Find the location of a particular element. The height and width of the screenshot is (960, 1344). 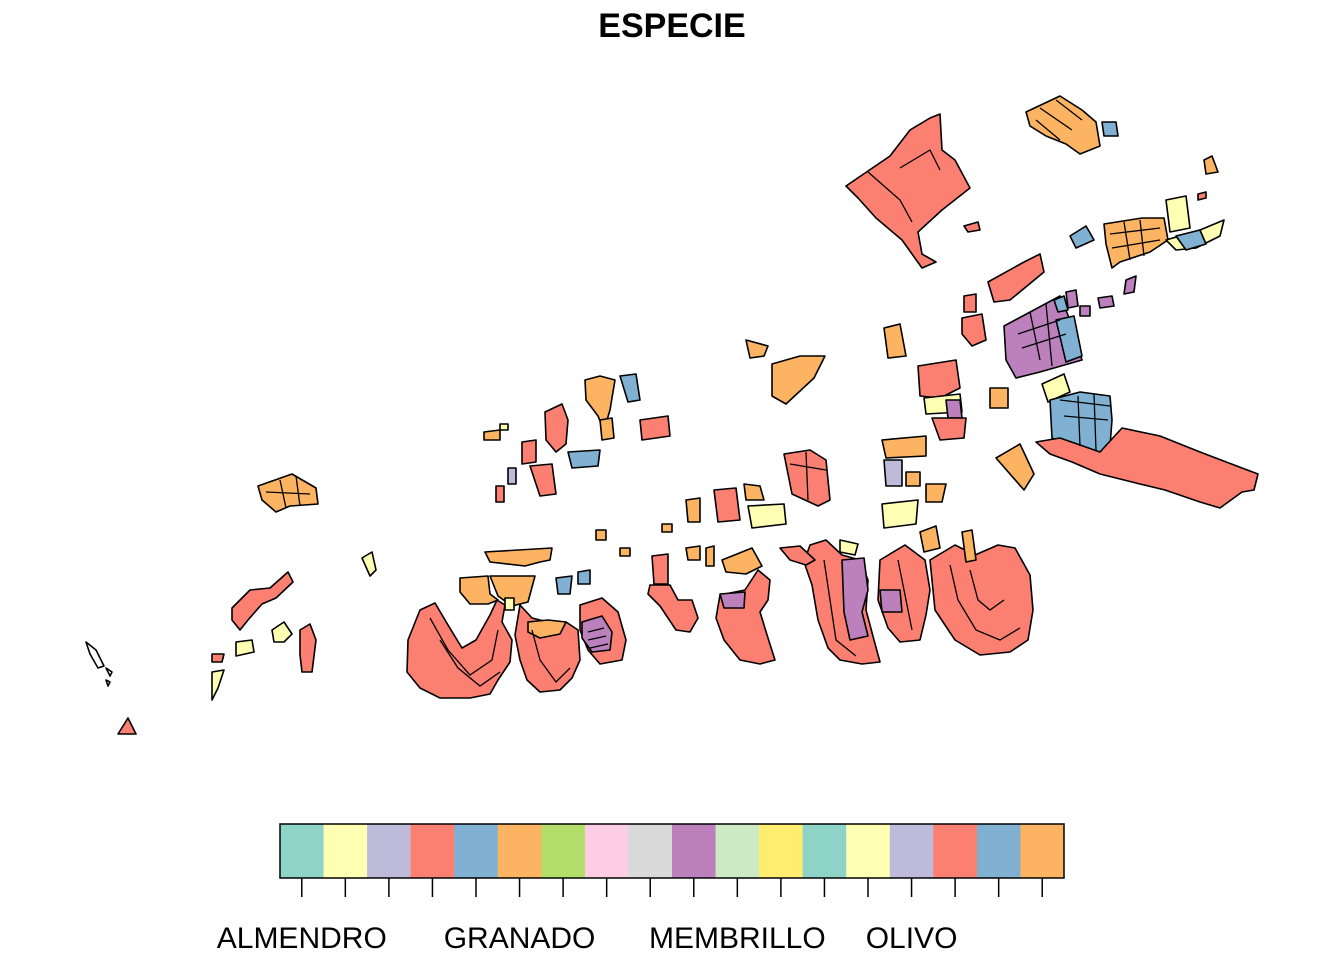

legend-label: ALMENDRO is located at coordinates (302, 938).